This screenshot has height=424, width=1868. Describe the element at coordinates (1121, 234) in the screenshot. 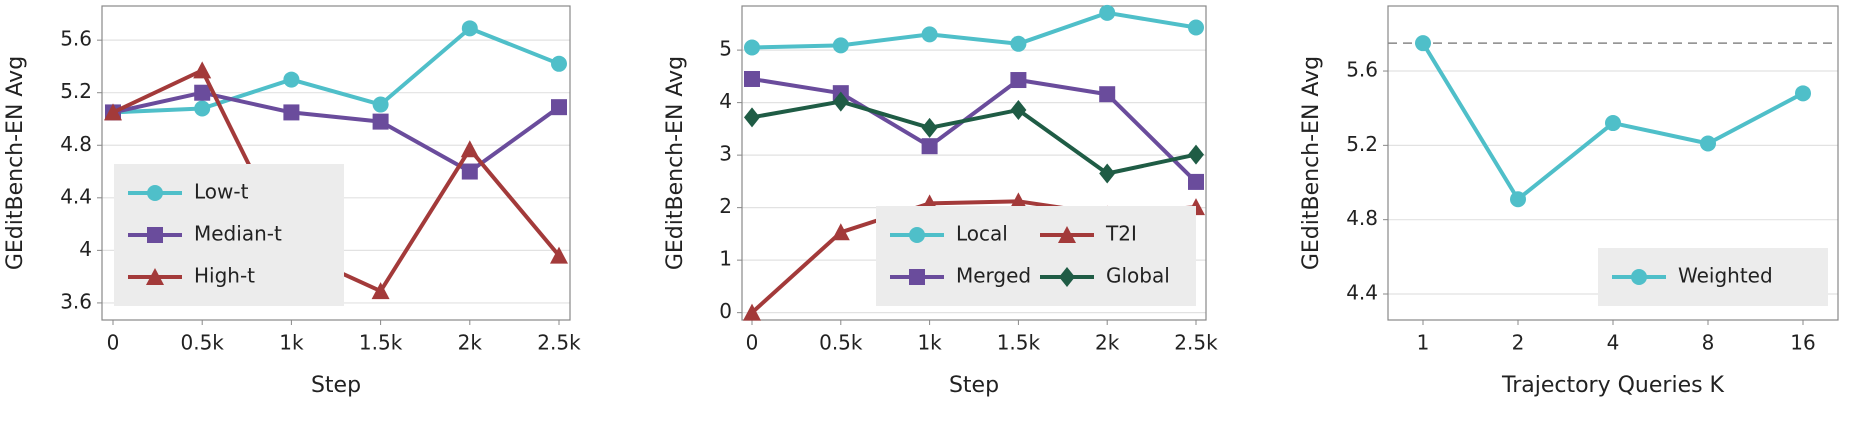

I see `legend-label: T2I` at that location.